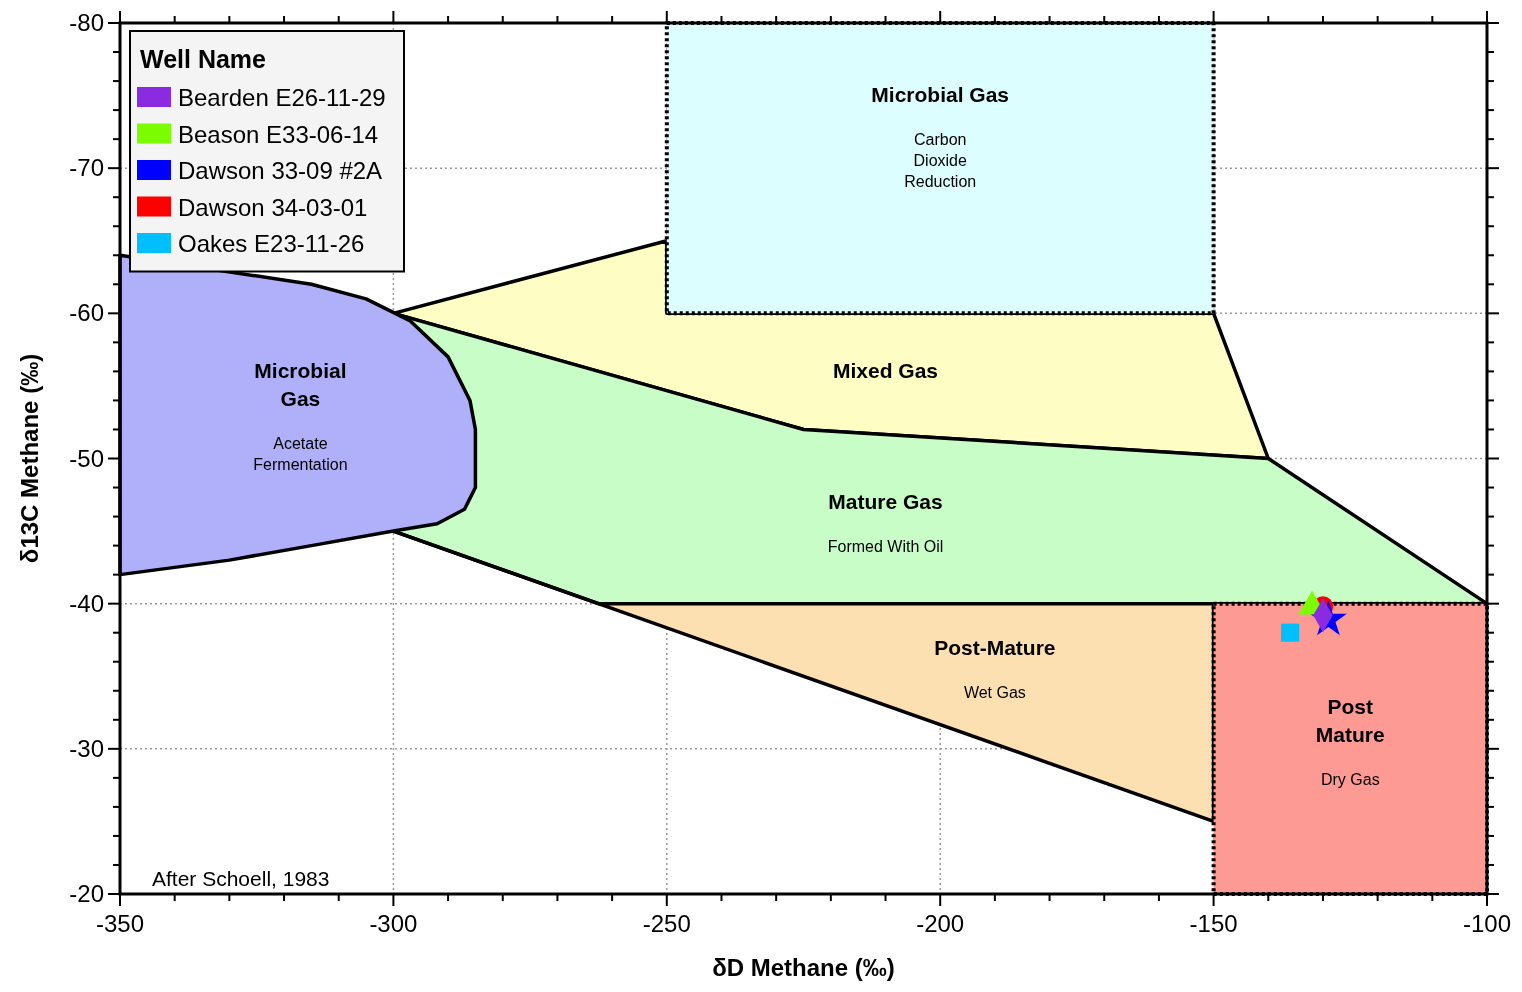 The height and width of the screenshot is (992, 1522). I want to click on x-tick-label: -200, so click(940, 923).